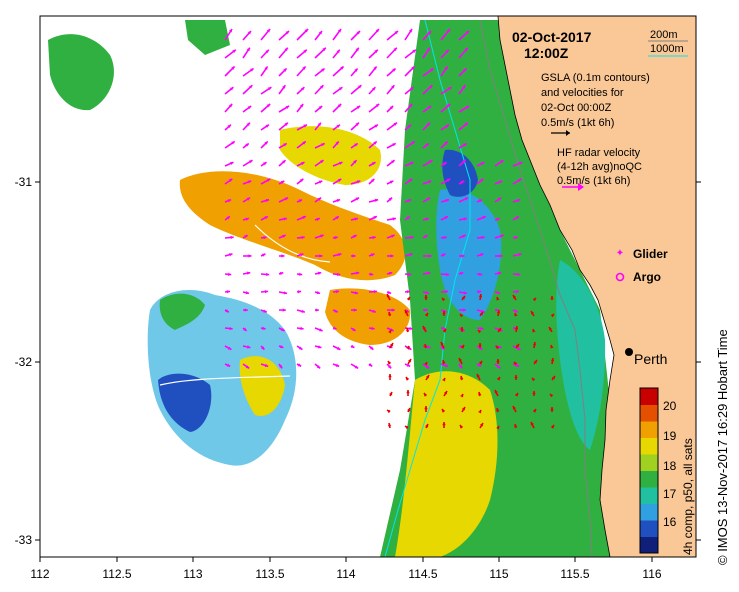  What do you see at coordinates (269, 574) in the screenshot?
I see `lon-tick-label: 113.5` at bounding box center [269, 574].